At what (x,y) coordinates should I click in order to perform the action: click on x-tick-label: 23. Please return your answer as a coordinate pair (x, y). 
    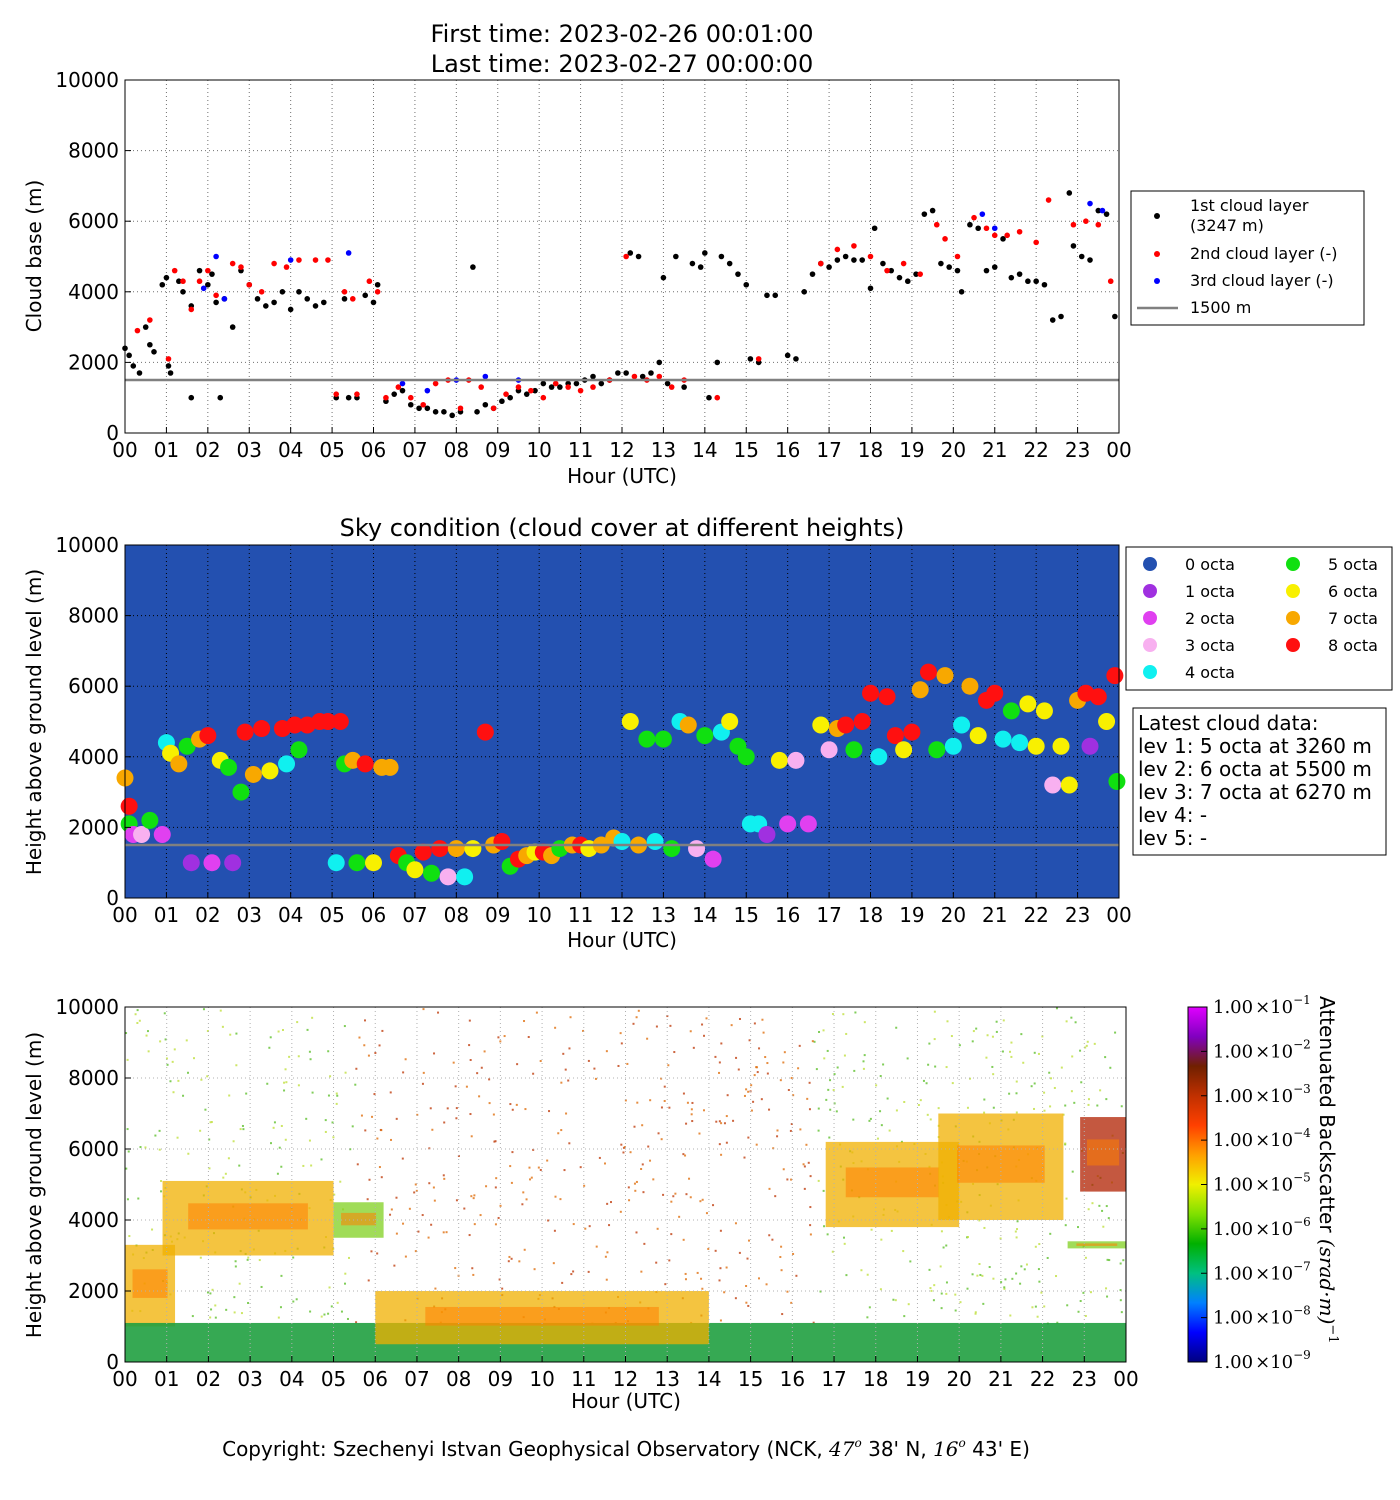
    Looking at the image, I should click on (1077, 450).